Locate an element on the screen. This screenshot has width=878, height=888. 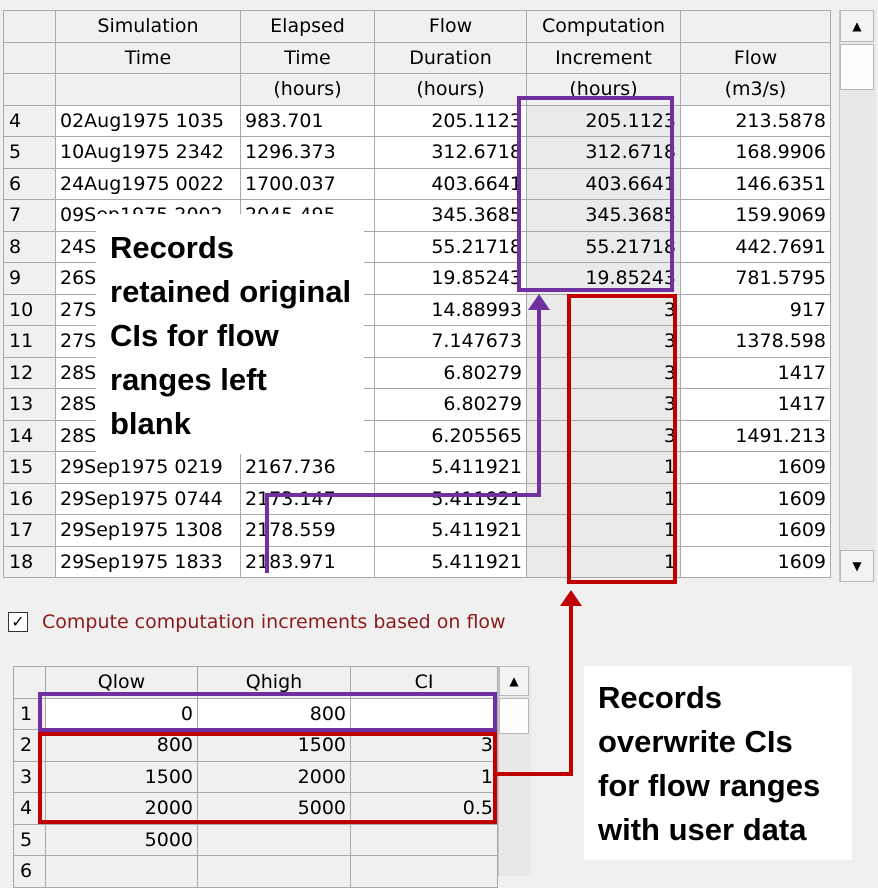
computation-increment-cell: 403.6641 is located at coordinates (603, 183).